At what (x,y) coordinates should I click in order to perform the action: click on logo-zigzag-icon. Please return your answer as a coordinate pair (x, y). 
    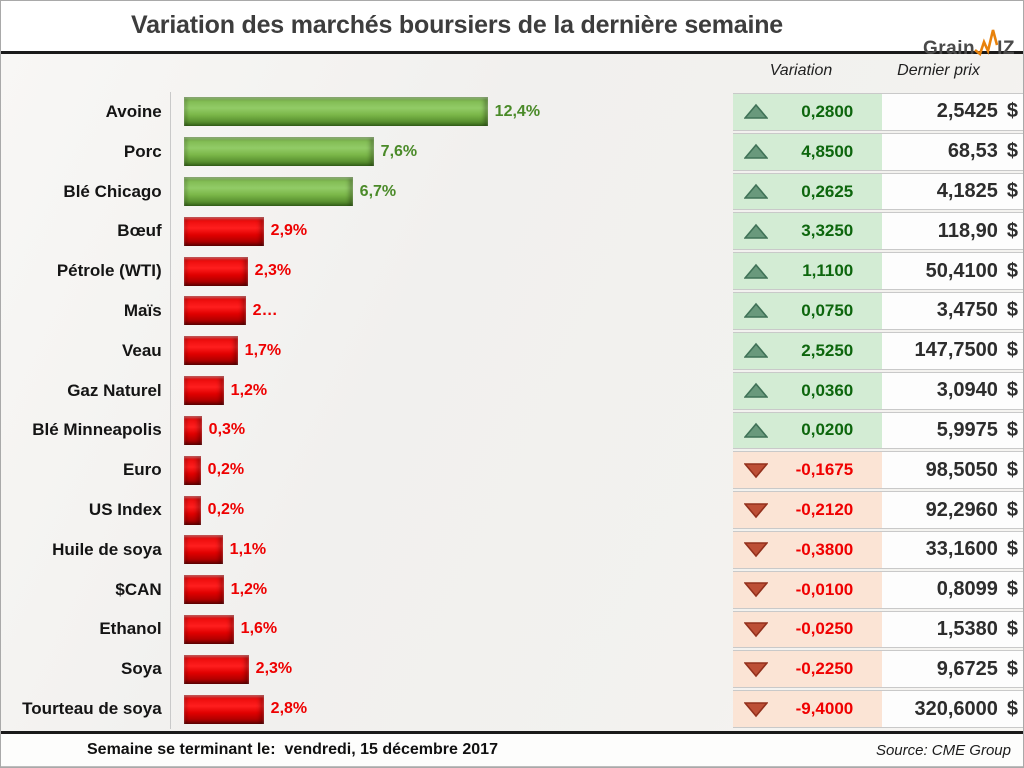
    Looking at the image, I should click on (986, 43).